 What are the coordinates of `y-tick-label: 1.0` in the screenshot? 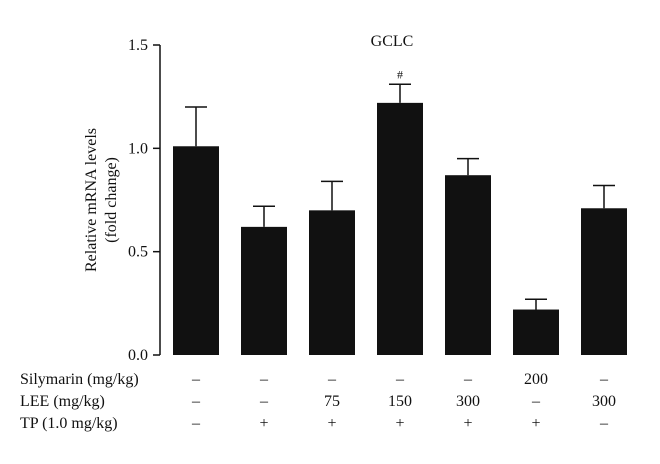 It's located at (138, 148).